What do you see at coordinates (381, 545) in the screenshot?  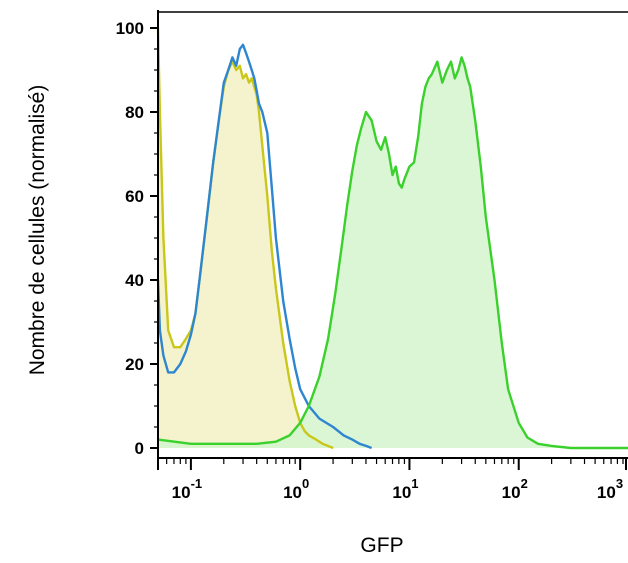 I see `x-axis-title: GFP` at bounding box center [381, 545].